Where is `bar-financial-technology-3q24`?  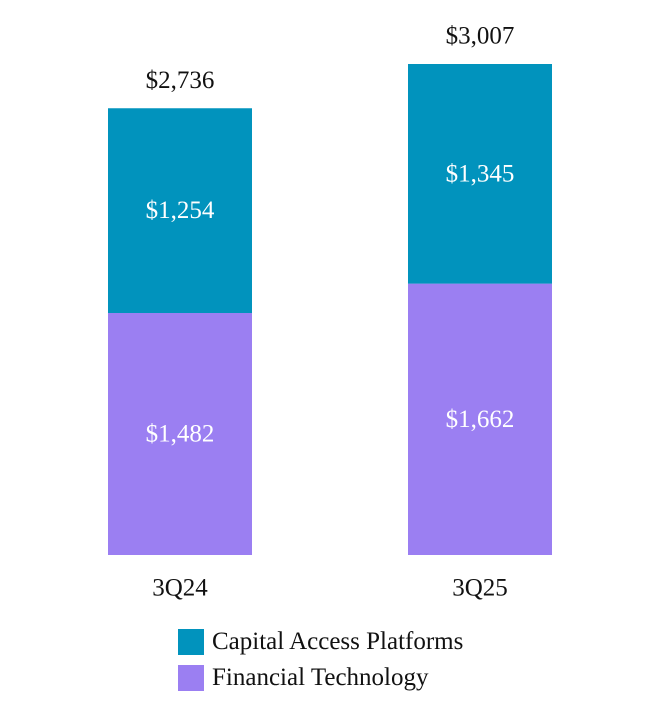 bar-financial-technology-3q24 is located at coordinates (180, 434).